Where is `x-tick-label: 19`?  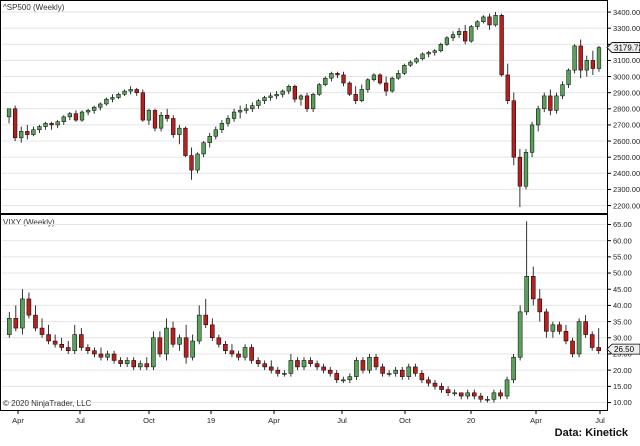 x-tick-label: 19 is located at coordinates (211, 420).